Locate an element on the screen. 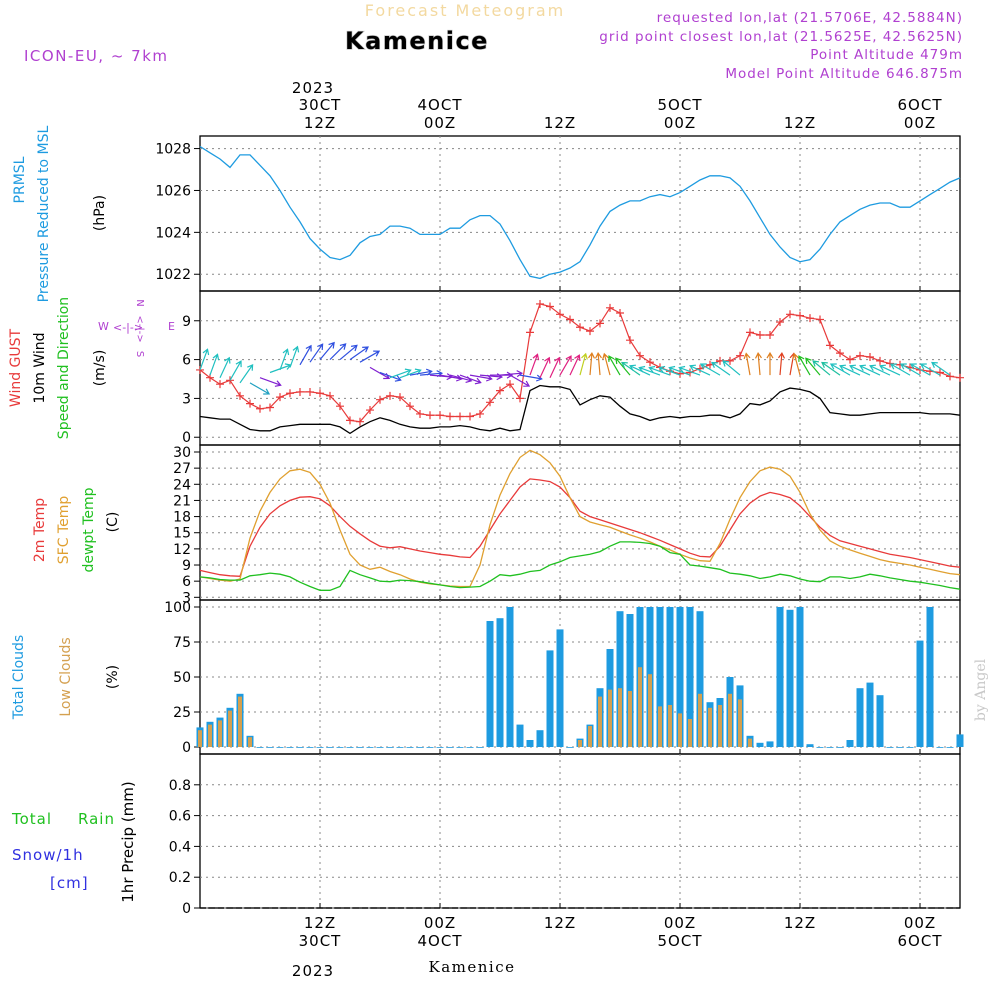 This screenshot has height=1000, width=1000. temperature-ytick-label: 3 is located at coordinates (186, 598).